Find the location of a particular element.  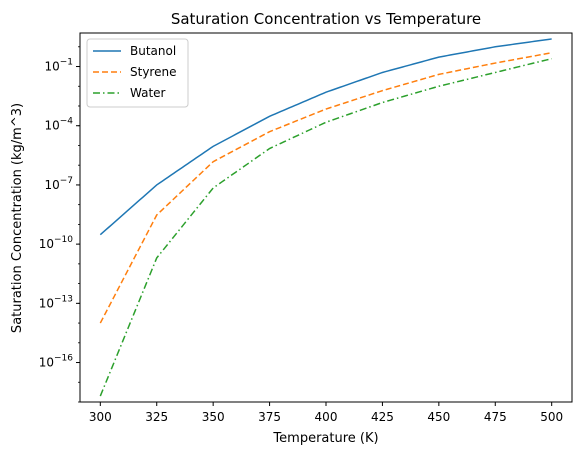

x-tick-label: 475 is located at coordinates (495, 417).